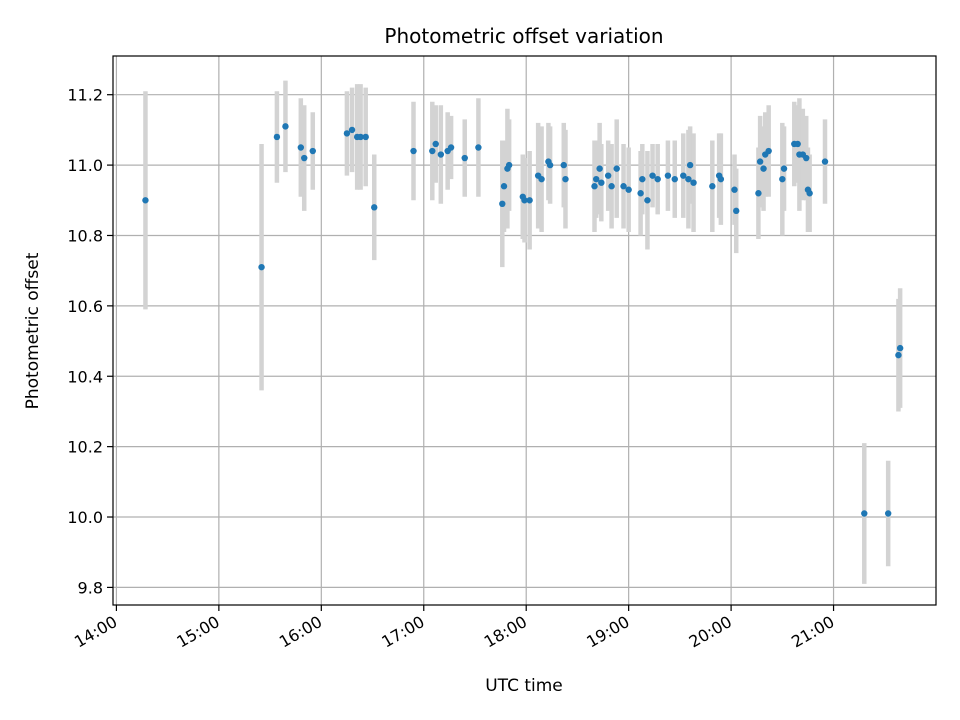 The image size is (960, 720). What do you see at coordinates (90, 587) in the screenshot?
I see `y-tick-label: 9.8` at bounding box center [90, 587].